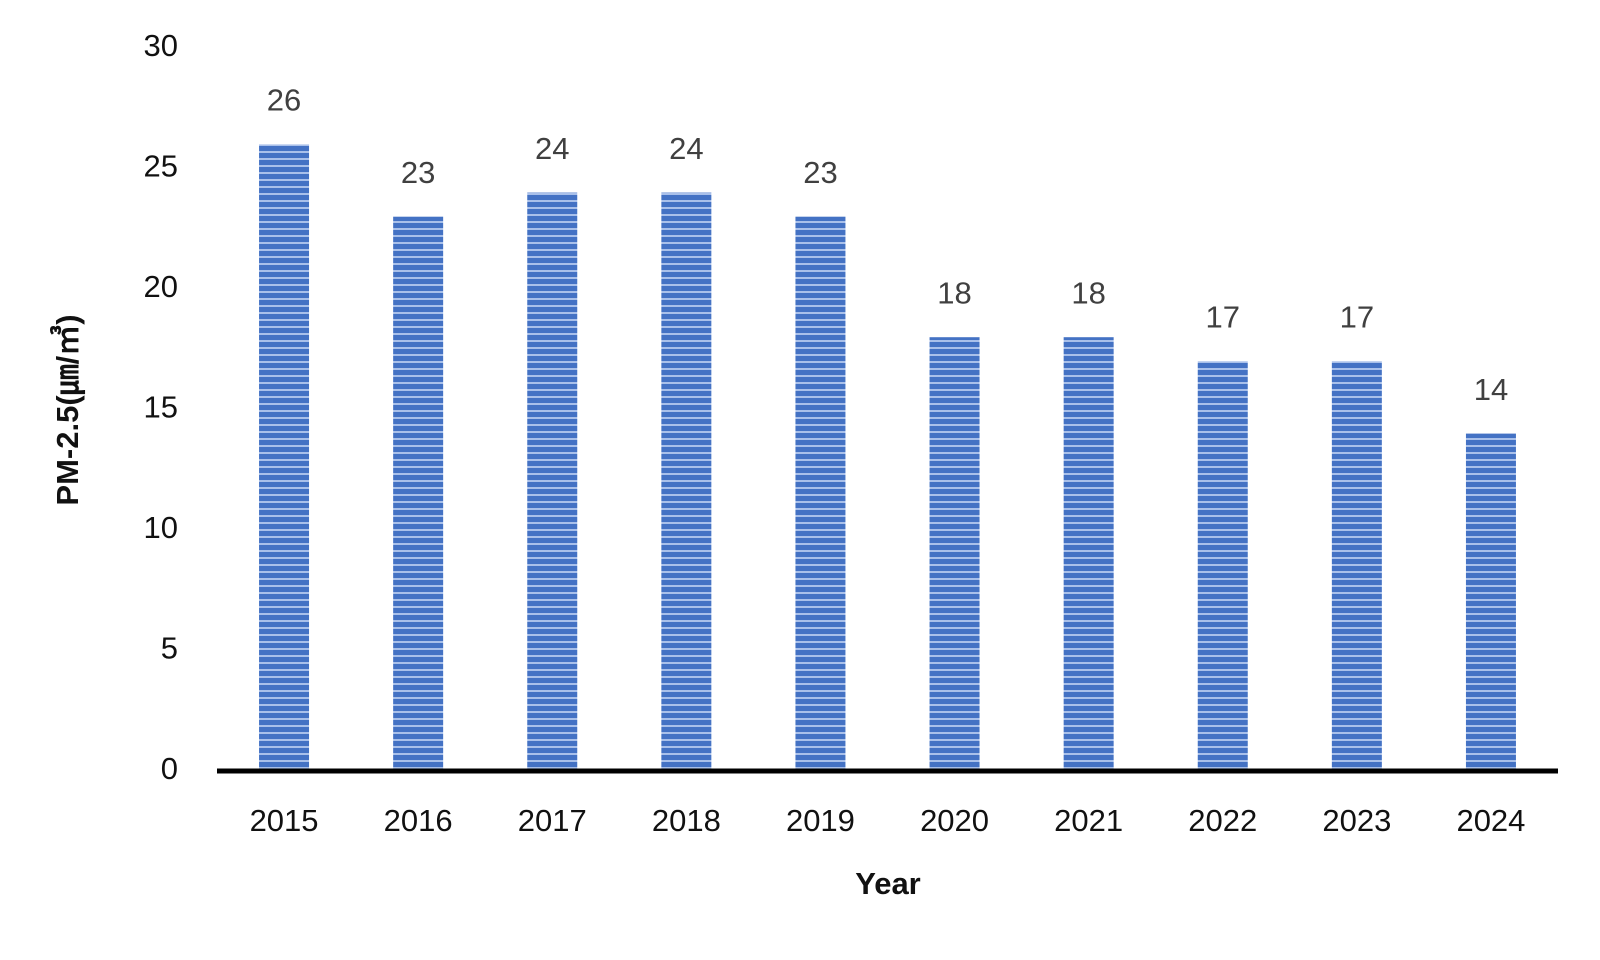  I want to click on x-tick-label: 2015, so click(284, 820).